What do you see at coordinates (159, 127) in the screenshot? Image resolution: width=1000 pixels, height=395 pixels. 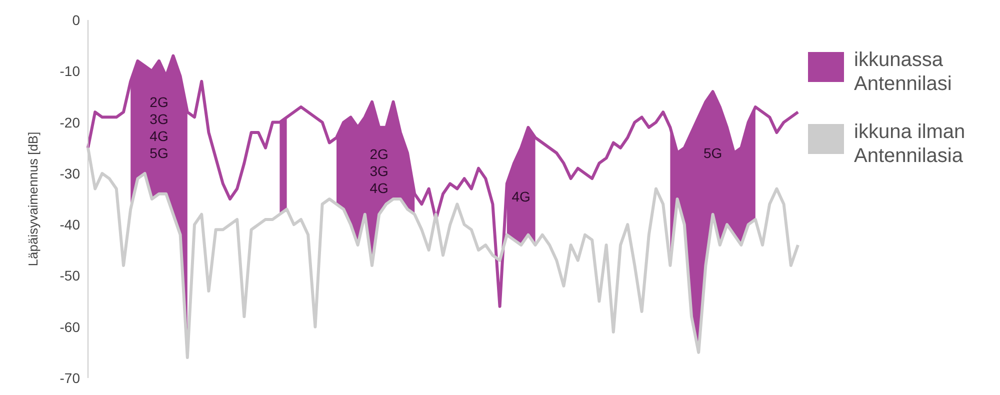 I see `annotation: 2G 3G 4G 5G` at bounding box center [159, 127].